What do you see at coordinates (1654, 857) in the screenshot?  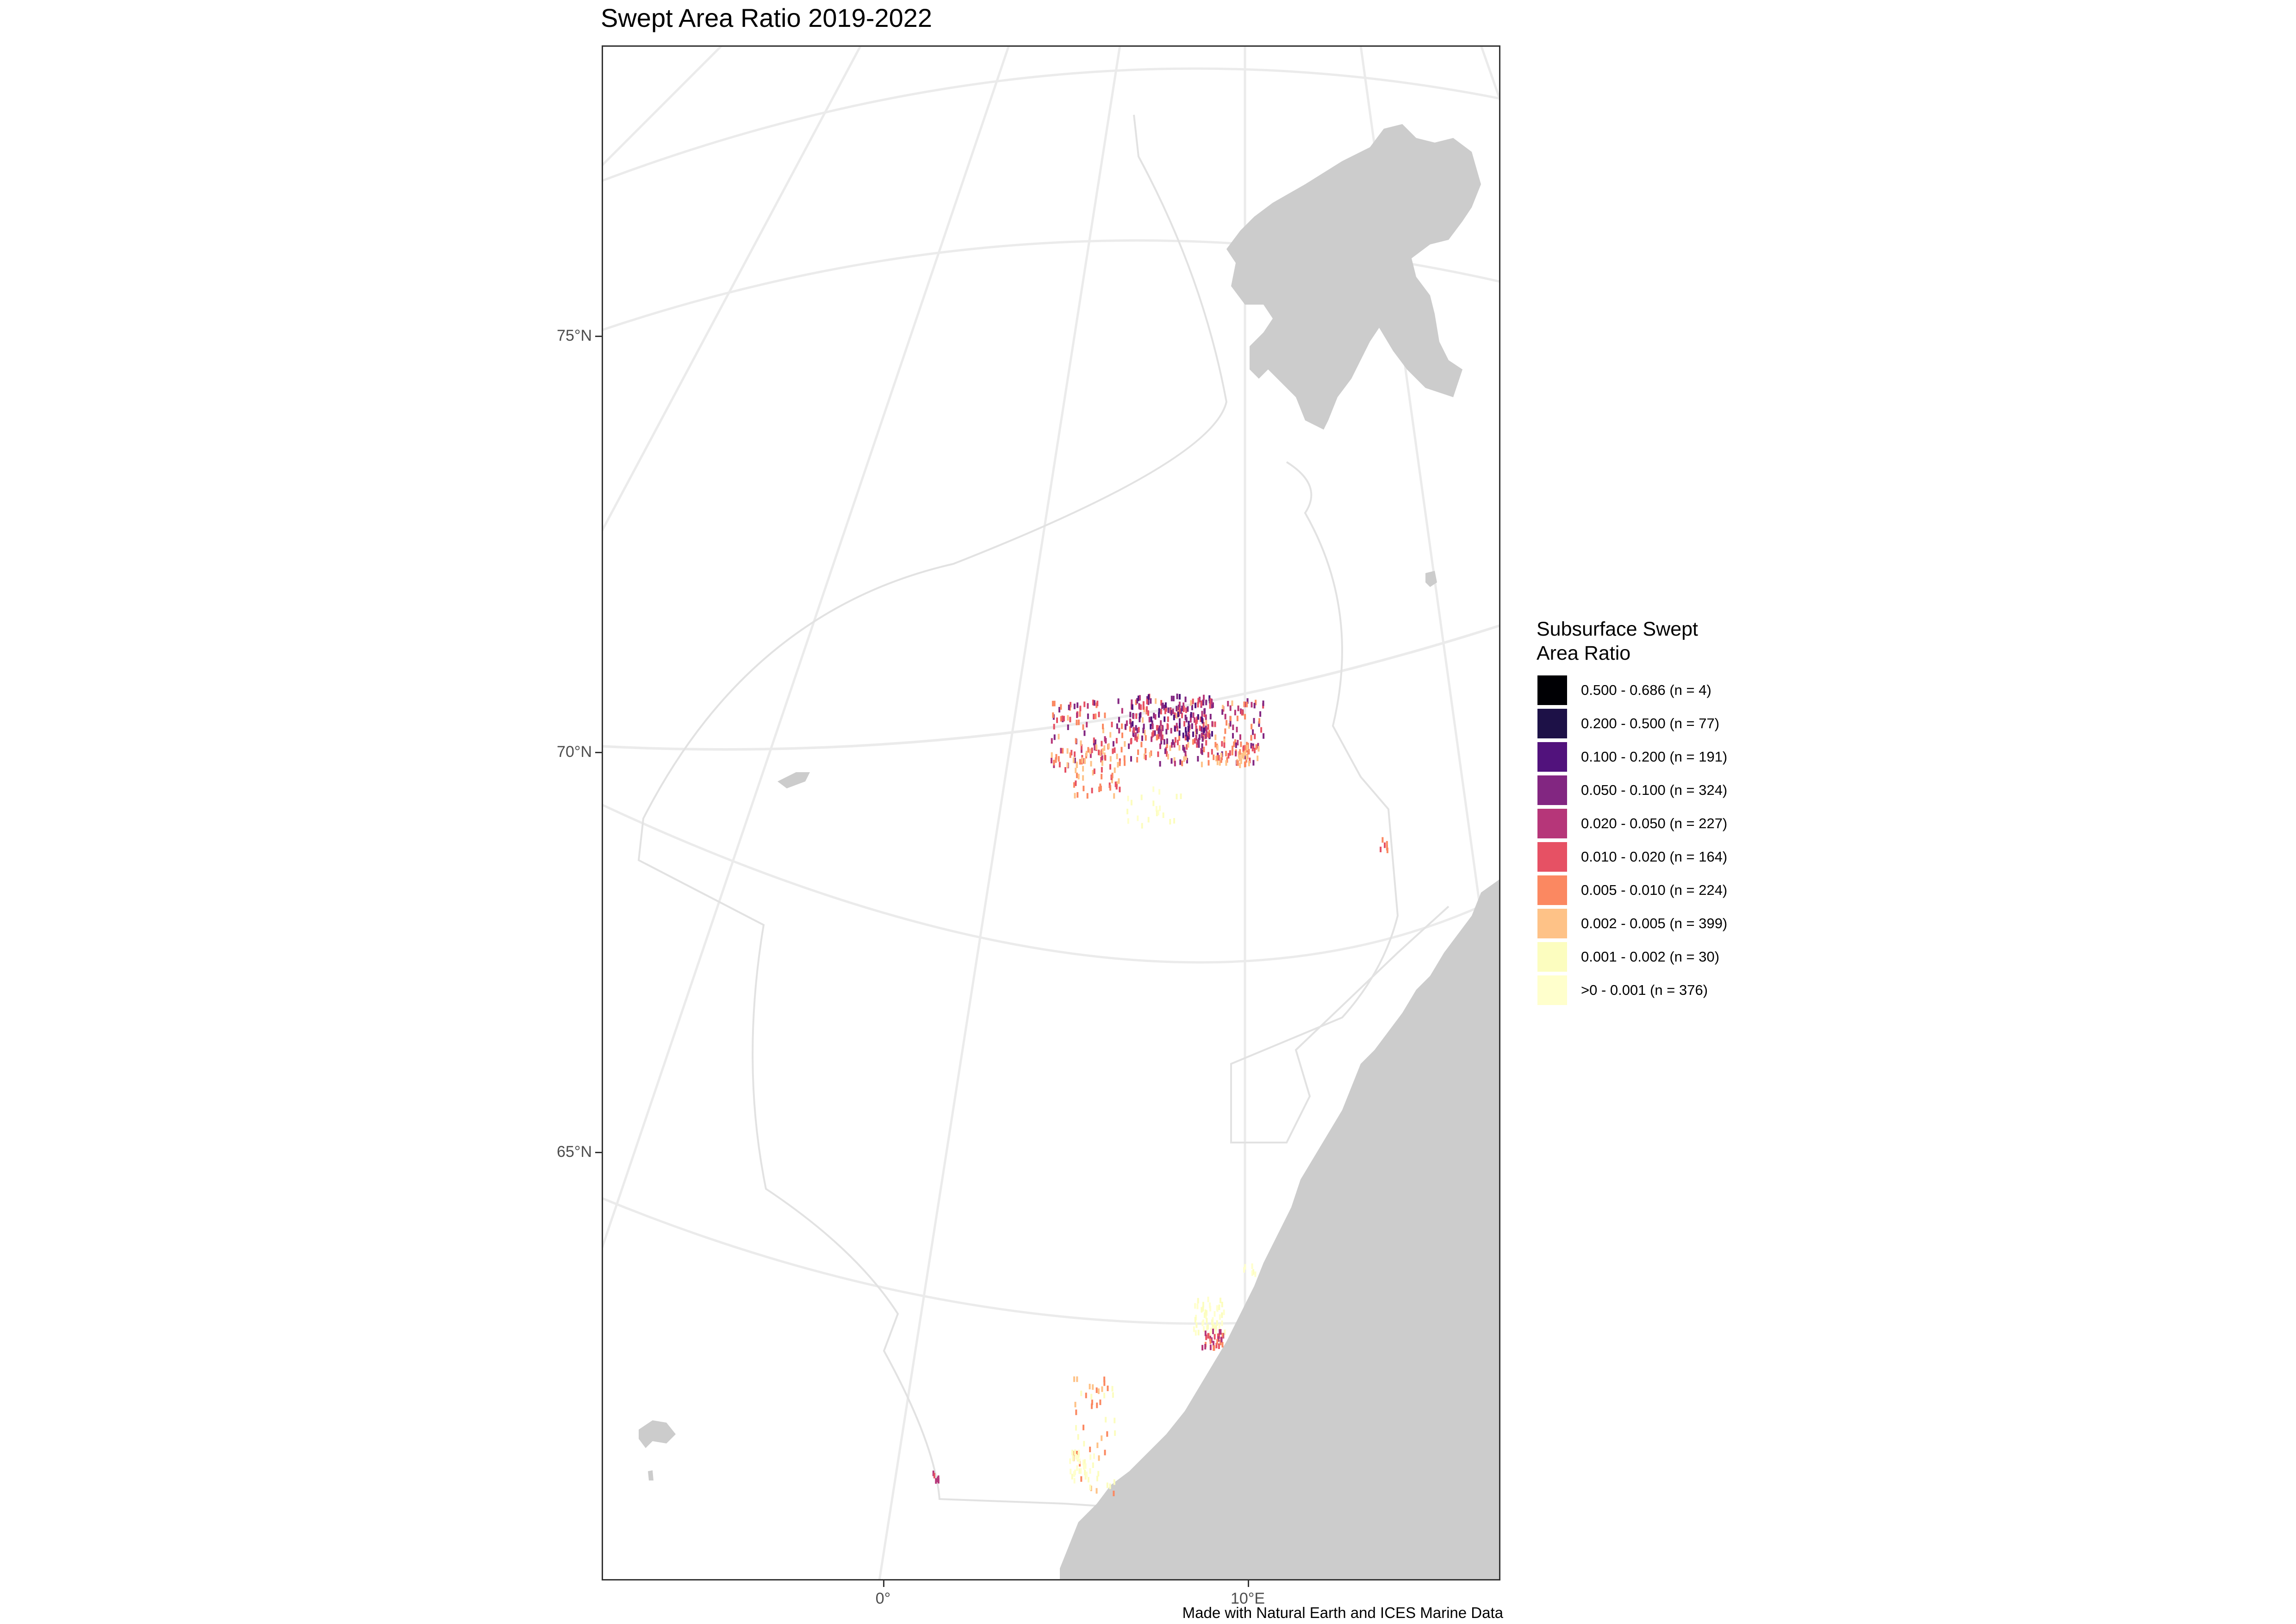 I see `legend-label: 0.010 - 0.020 (n = 164)` at bounding box center [1654, 857].